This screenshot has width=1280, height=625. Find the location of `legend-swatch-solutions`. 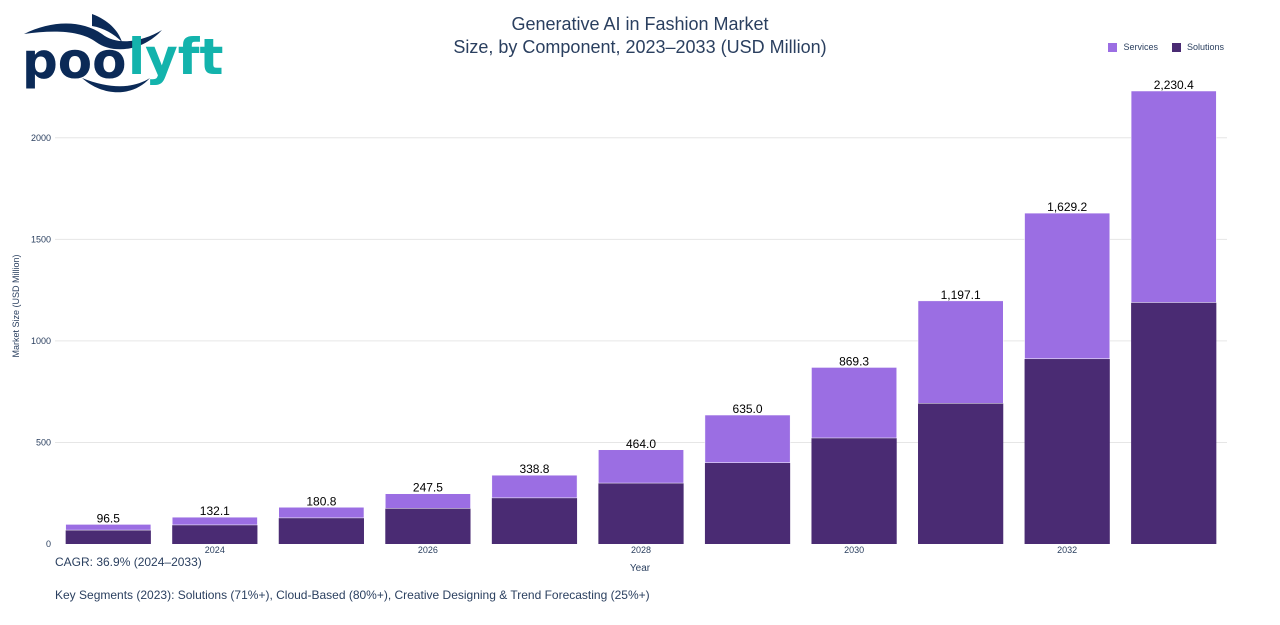

legend-swatch-solutions is located at coordinates (1176, 47).